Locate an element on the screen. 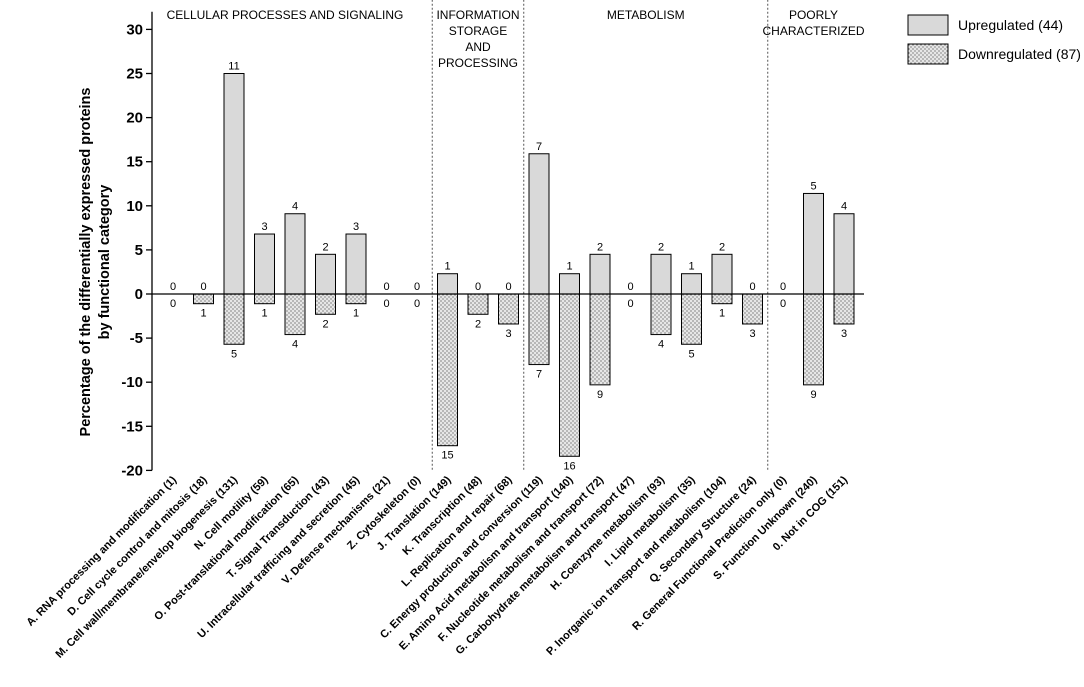 Image resolution: width=1084 pixels, height=687 pixels. y-tick-label-2: 20 is located at coordinates (134, 118).